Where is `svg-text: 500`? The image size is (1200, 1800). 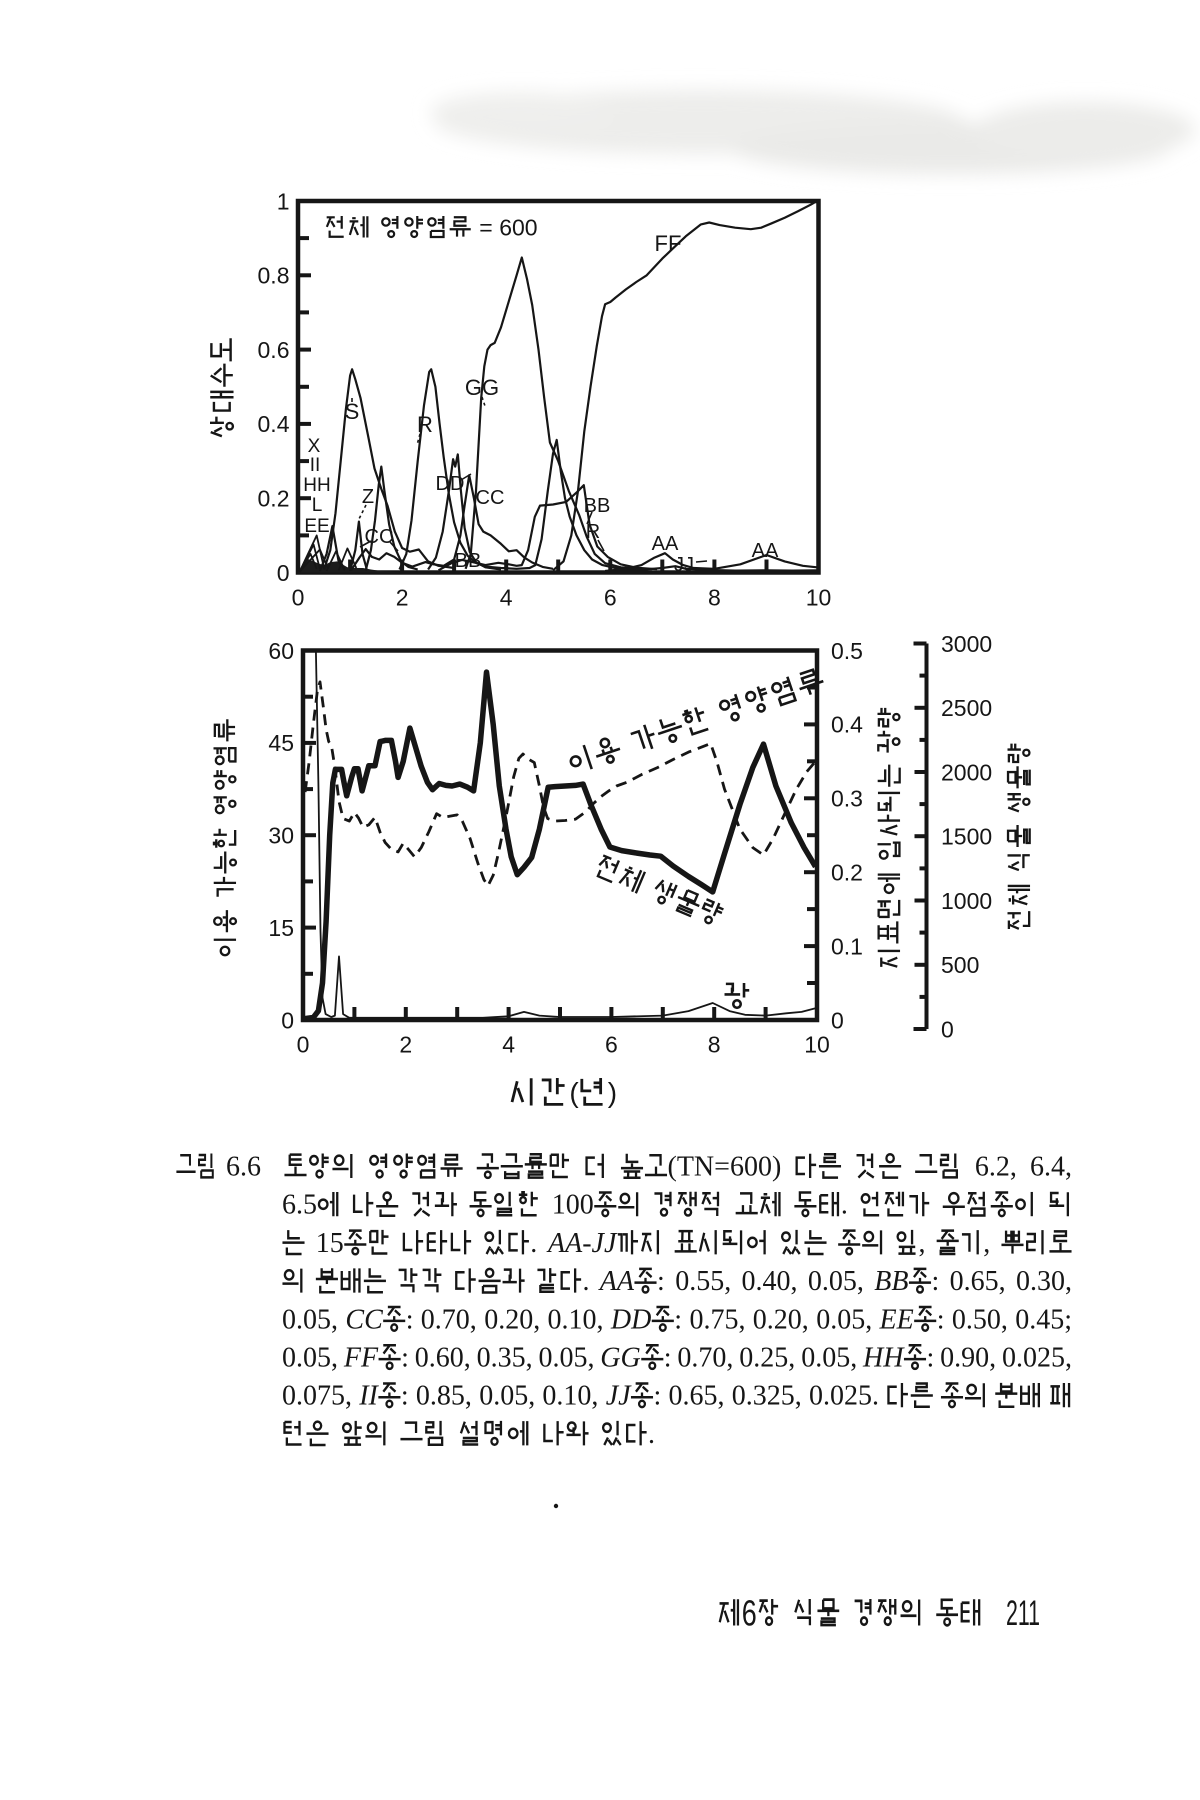 svg-text: 500 is located at coordinates (960, 965).